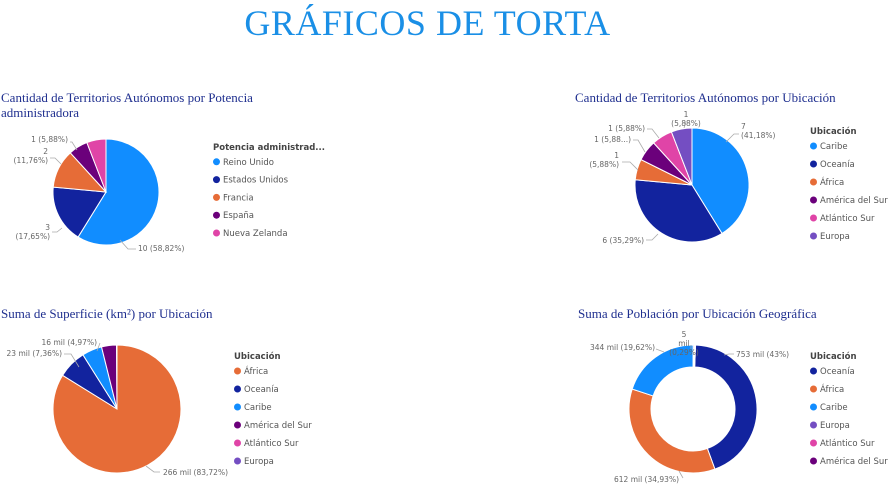  I want to click on chart1-slice-estados-unidos, so click(79, 212).